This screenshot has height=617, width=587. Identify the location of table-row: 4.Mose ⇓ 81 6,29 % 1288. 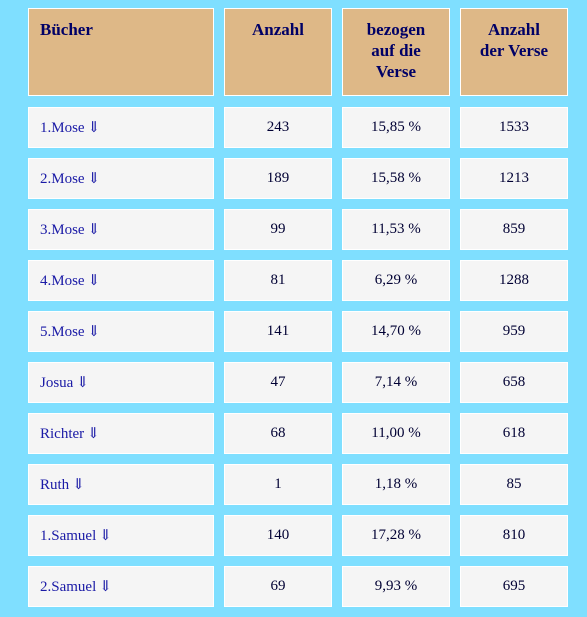
(298, 280).